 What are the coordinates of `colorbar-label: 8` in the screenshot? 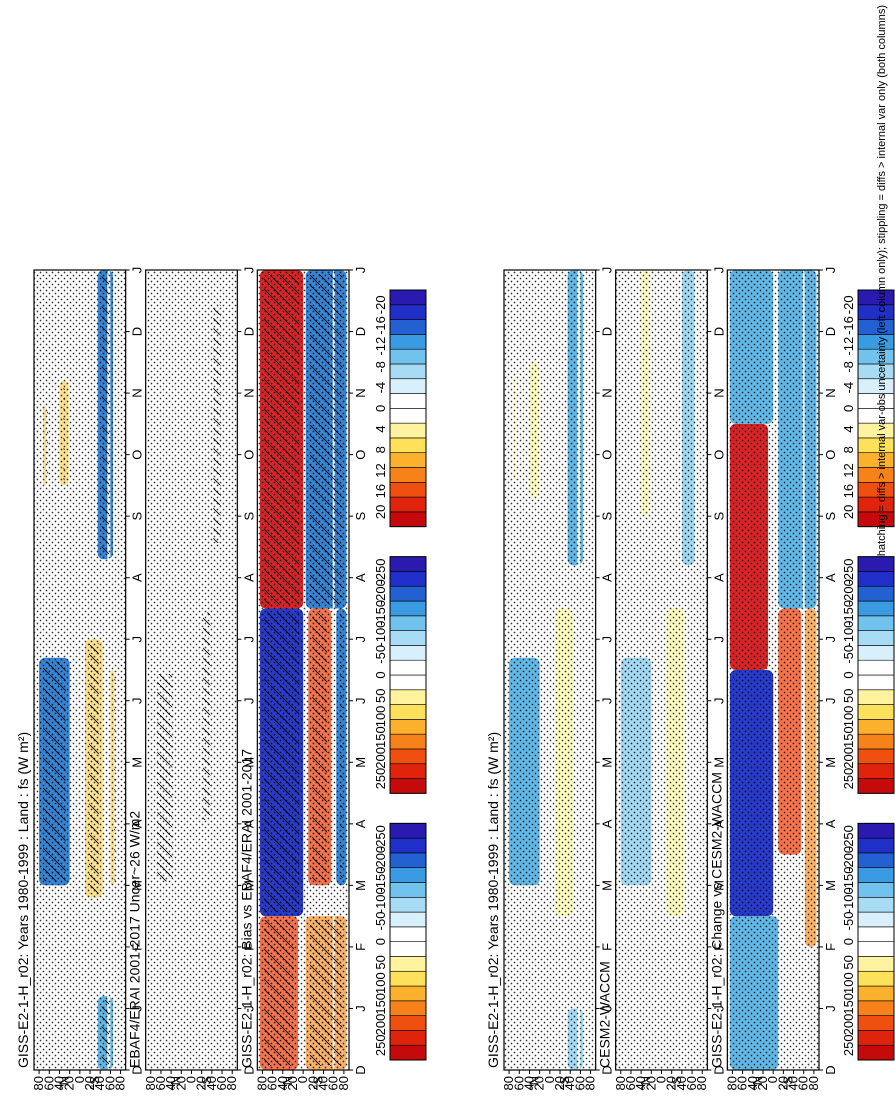 It's located at (848, 449).